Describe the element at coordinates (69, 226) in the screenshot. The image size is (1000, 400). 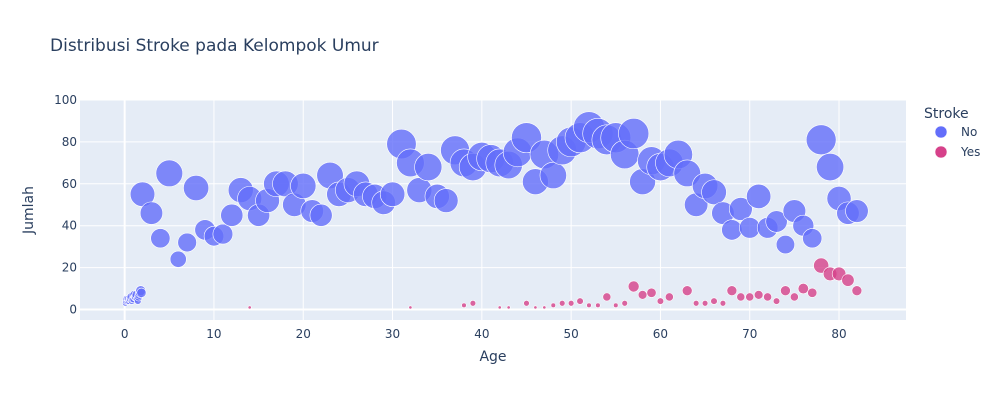
I see `y-tick-label: 40` at that location.